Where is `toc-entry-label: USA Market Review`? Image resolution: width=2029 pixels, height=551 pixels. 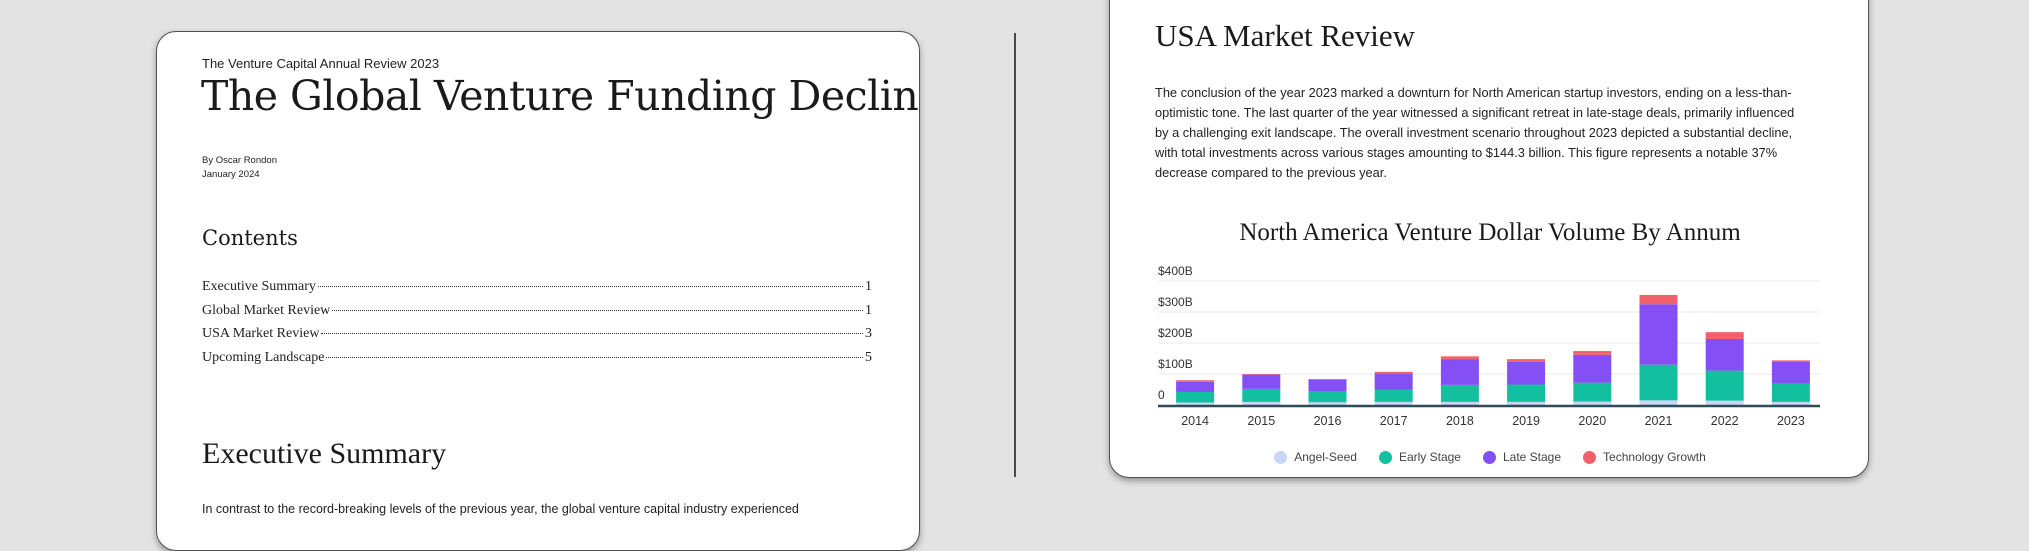 toc-entry-label: USA Market Review is located at coordinates (261, 333).